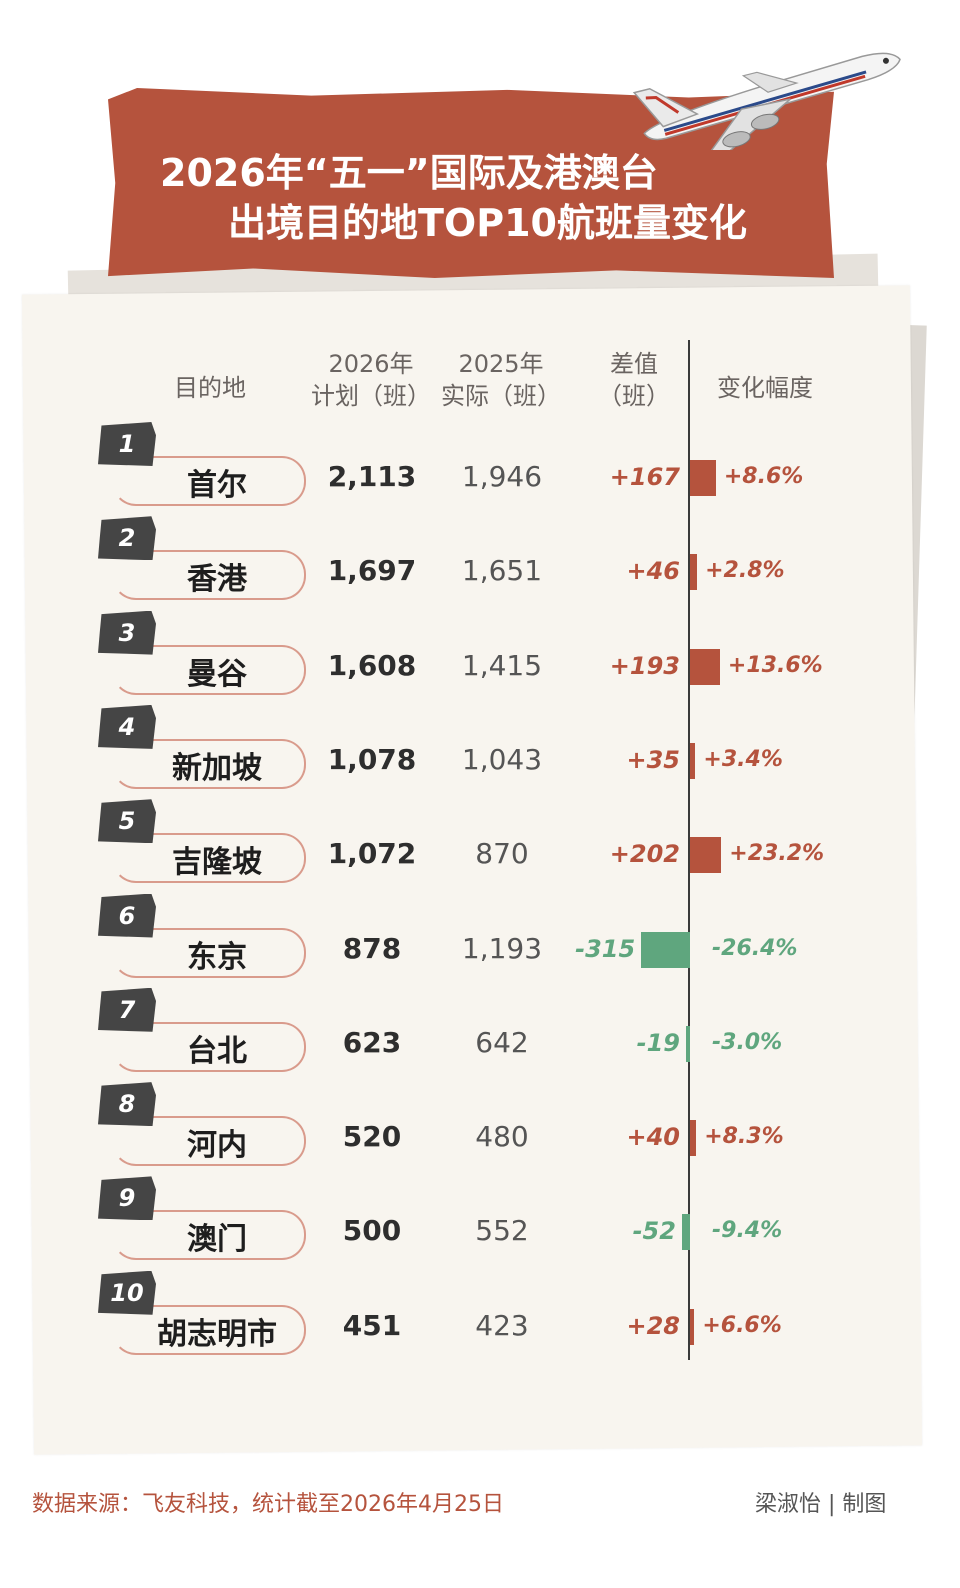  What do you see at coordinates (766, 101) in the screenshot?
I see `airplane-icon` at bounding box center [766, 101].